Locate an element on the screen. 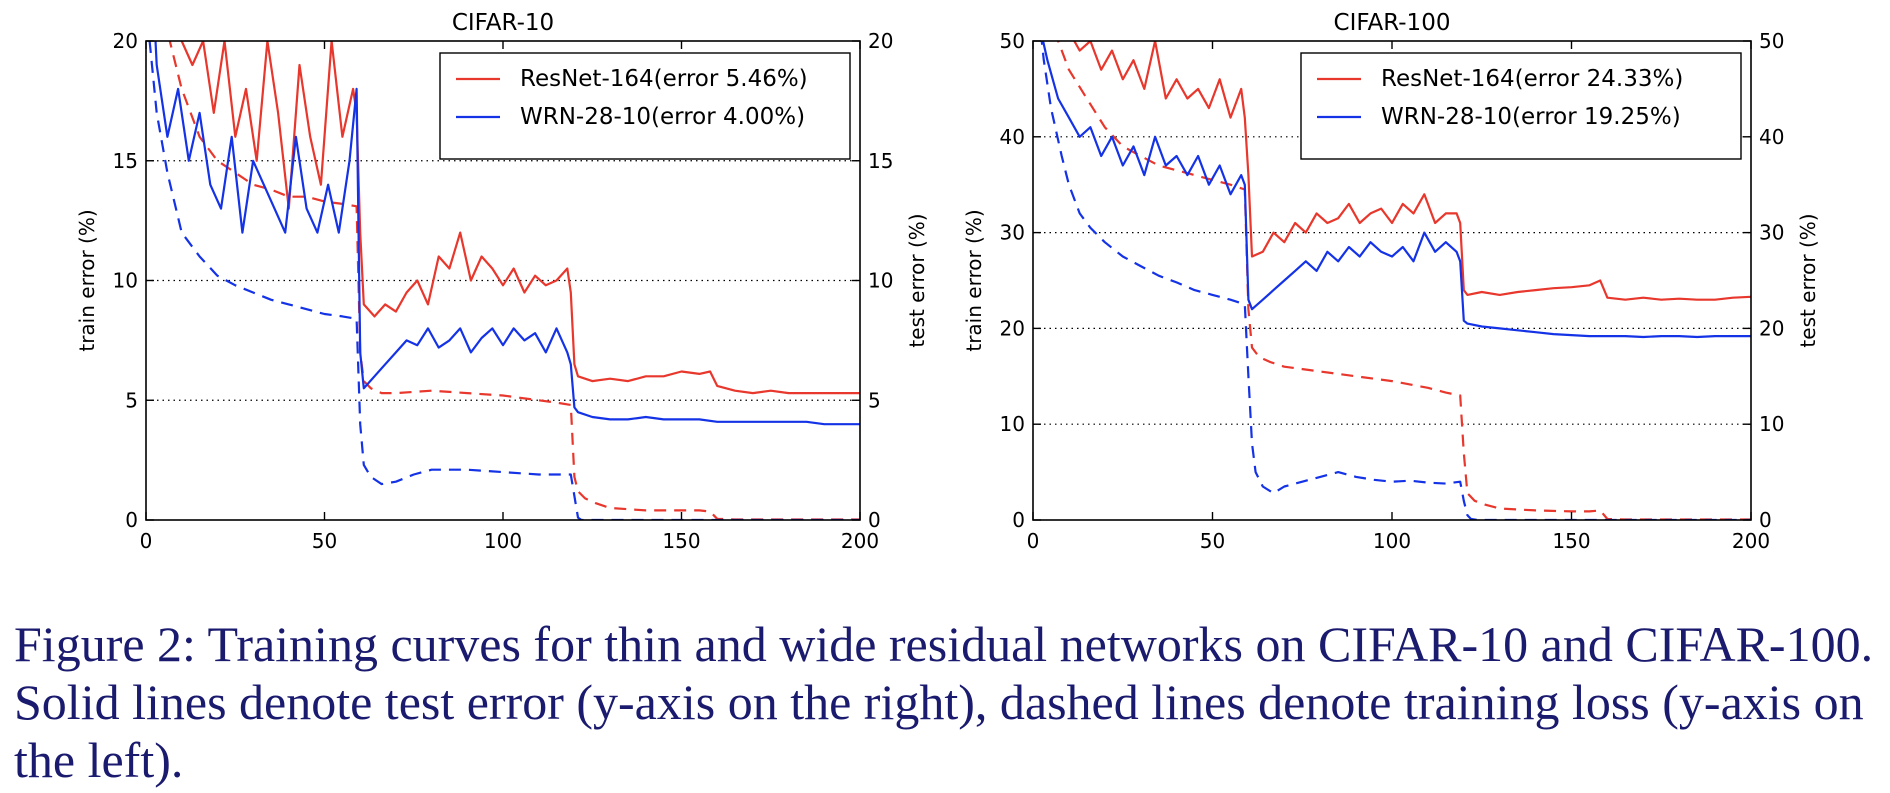  series-resnet-solid-line is located at coordinates (1403, 171).